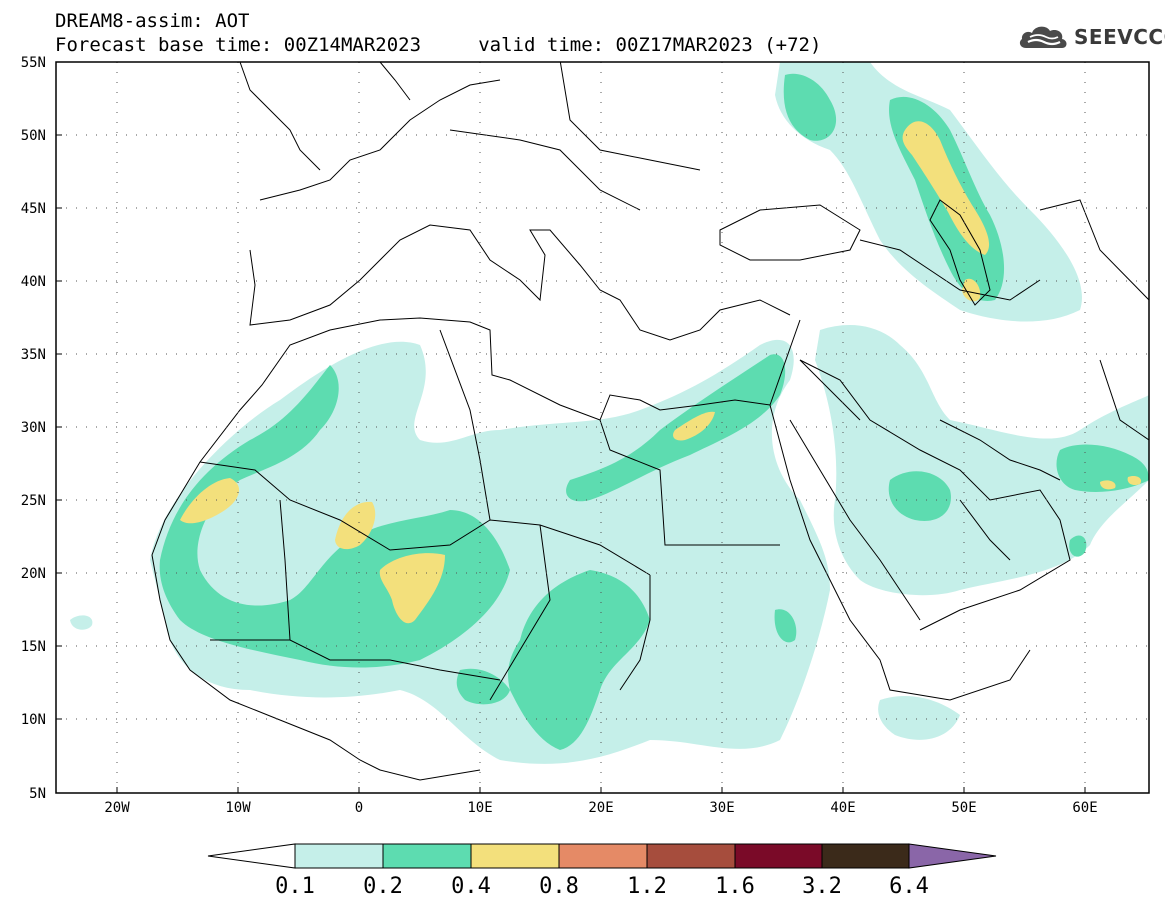 The width and height of the screenshot is (1165, 905). What do you see at coordinates (33, 574) in the screenshot?
I see `lat-label: 20N` at bounding box center [33, 574].